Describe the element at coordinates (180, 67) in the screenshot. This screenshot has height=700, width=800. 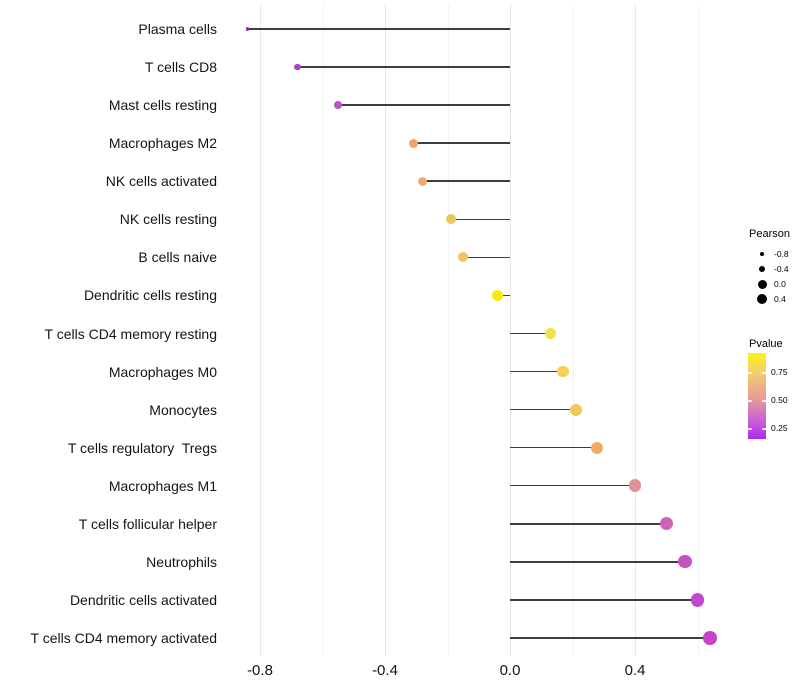
I see `category-label: T cells CD8` at that location.